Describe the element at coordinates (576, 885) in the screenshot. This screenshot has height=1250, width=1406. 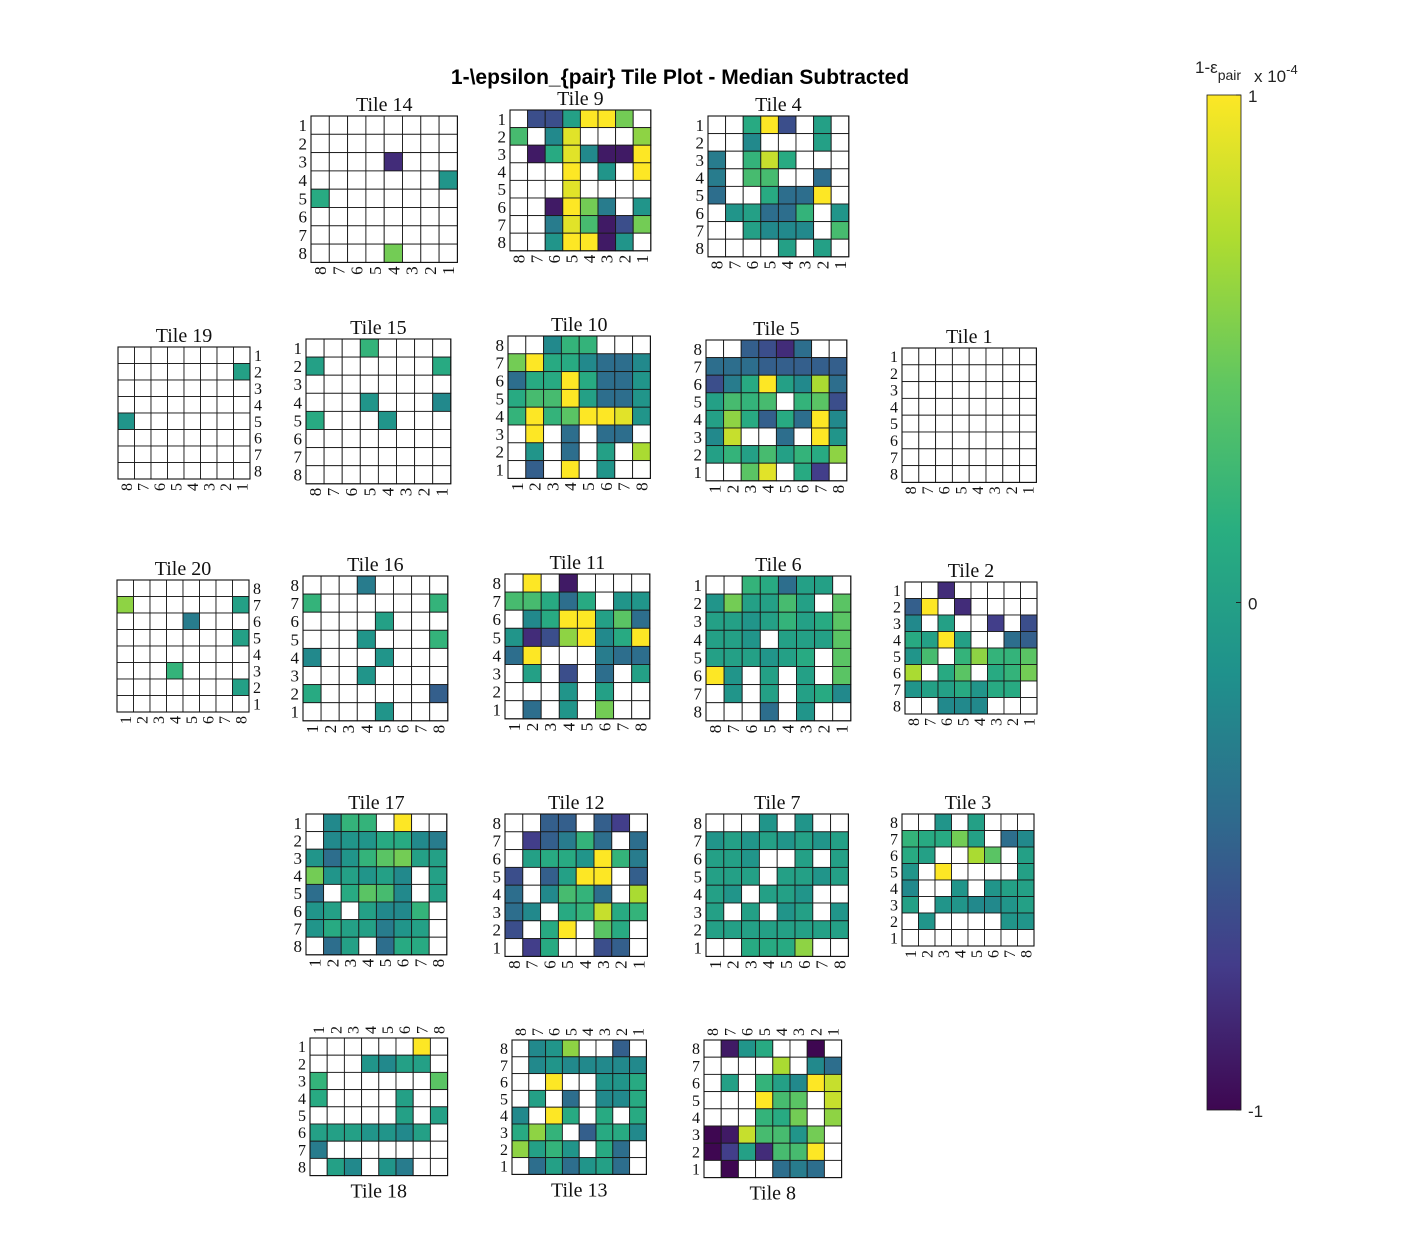
I see `tile-border` at that location.